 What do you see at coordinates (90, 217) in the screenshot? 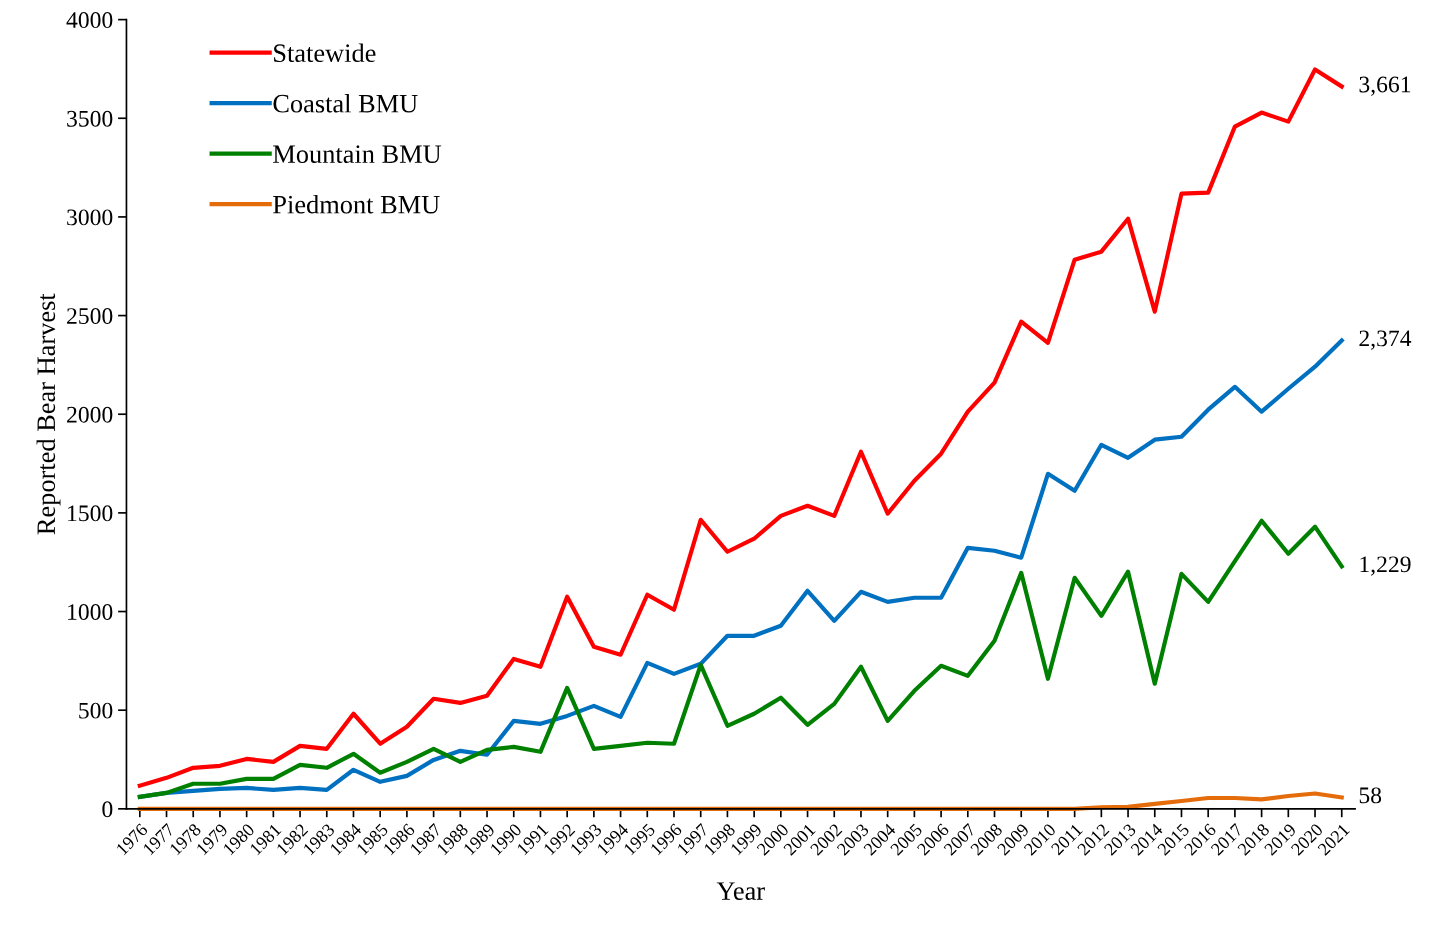
I see `y-tick-label: 3000` at bounding box center [90, 217].